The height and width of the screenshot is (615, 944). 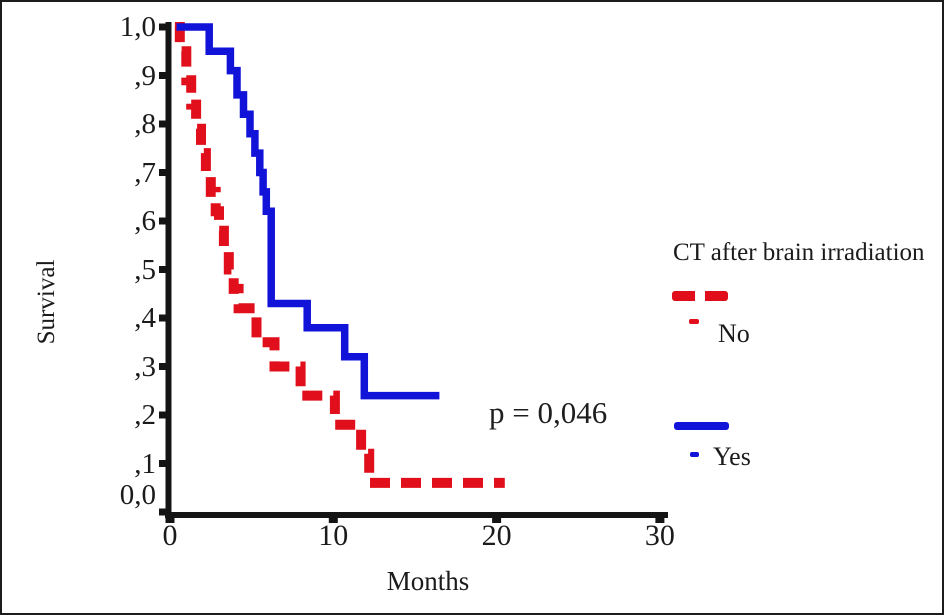 I want to click on x-tick-label: 0, so click(x=170, y=535).